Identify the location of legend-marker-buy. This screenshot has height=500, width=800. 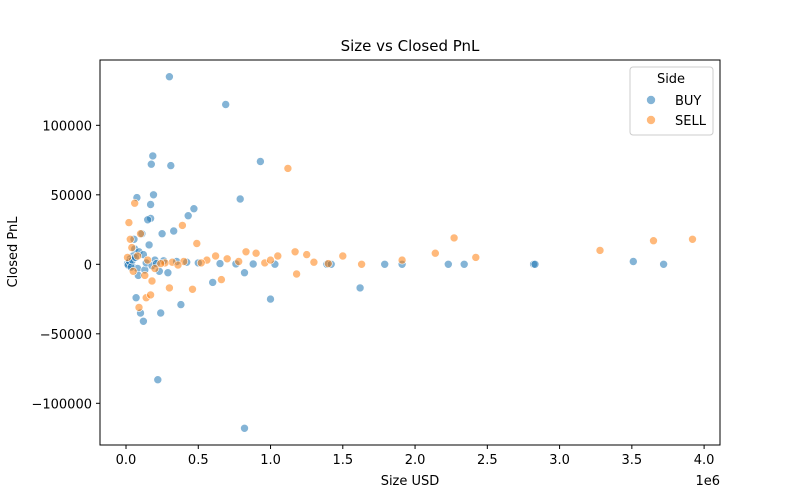
(651, 100).